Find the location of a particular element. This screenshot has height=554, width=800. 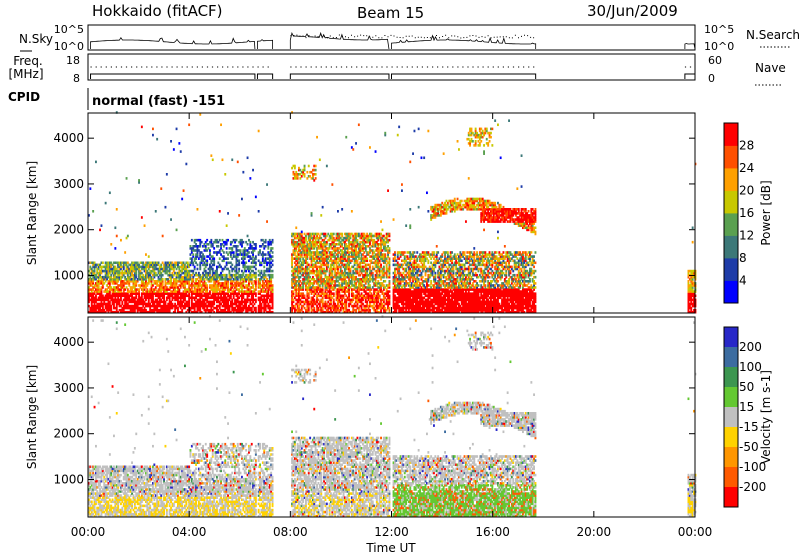

nsky-label: N.Sky is located at coordinates (36, 39).